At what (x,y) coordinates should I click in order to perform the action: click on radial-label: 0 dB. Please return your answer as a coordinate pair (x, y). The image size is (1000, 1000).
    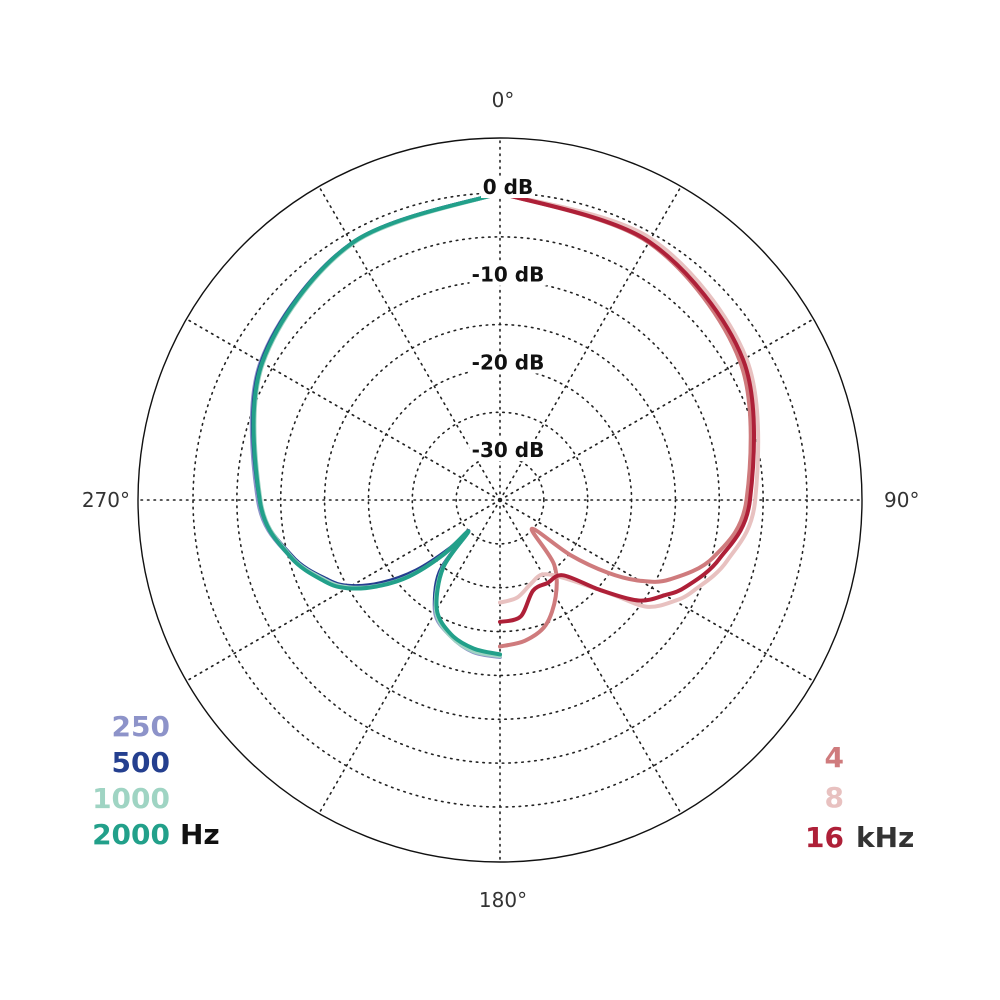
    Looking at the image, I should click on (508, 187).